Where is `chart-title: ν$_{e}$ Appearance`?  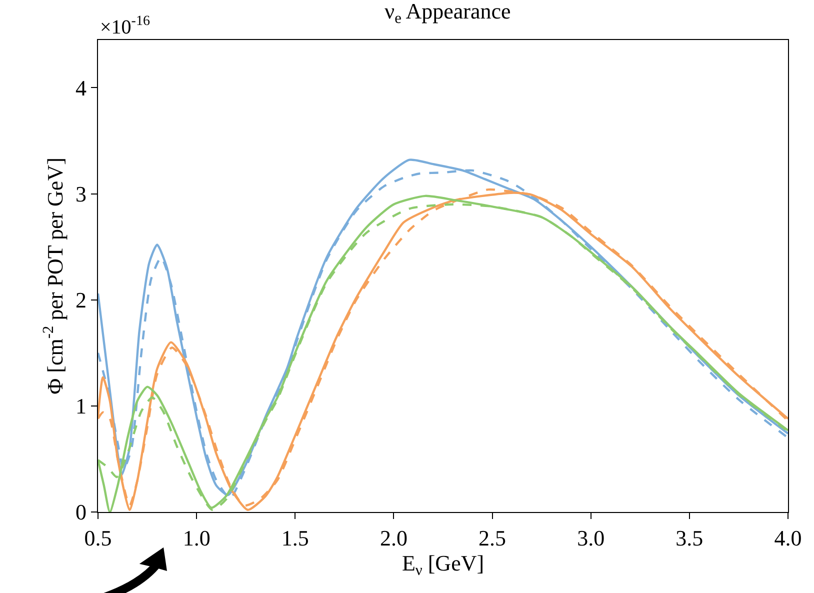
chart-title: ν$_{e}$ Appearance is located at coordinates (447, 13).